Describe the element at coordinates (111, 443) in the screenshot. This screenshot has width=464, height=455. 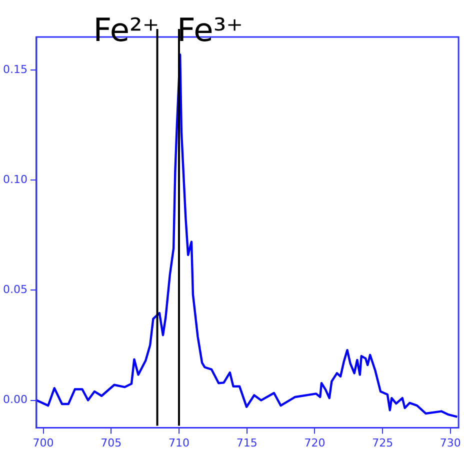
I see `x-tick-label: 705` at that location.